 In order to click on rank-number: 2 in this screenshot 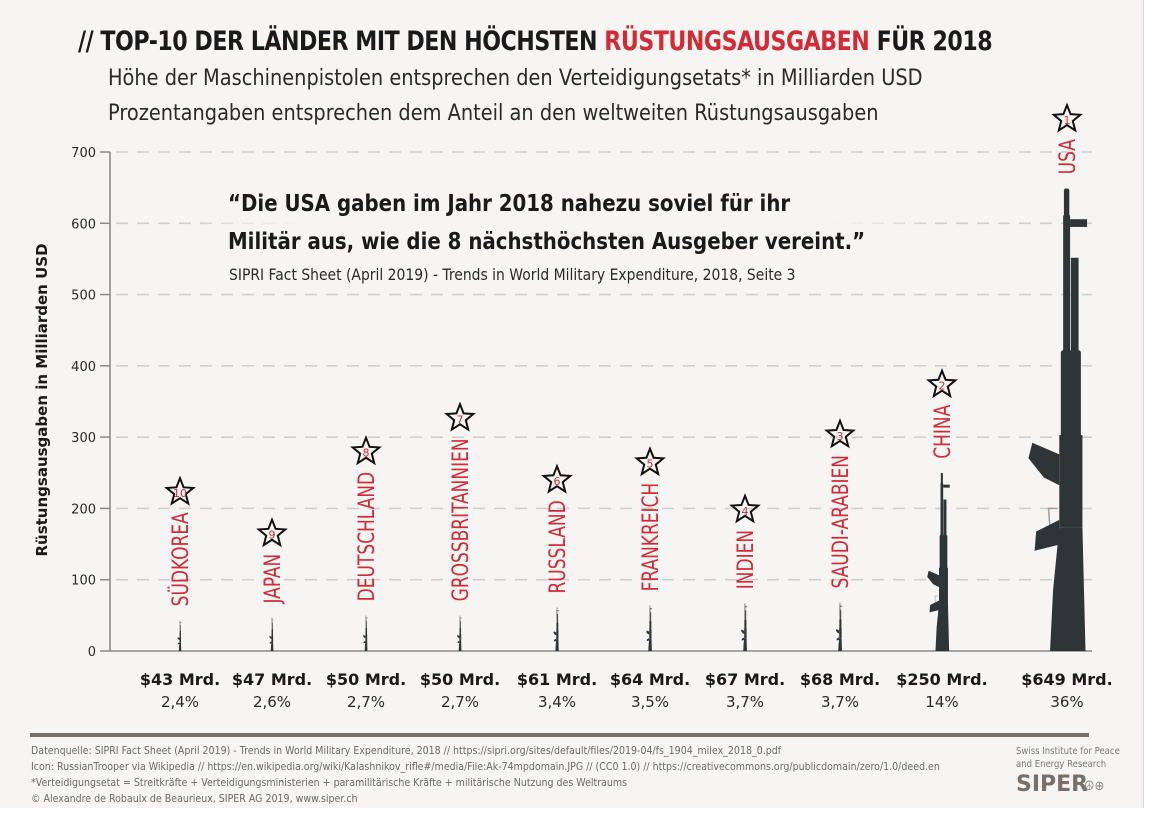, I will do `click(942, 386)`.